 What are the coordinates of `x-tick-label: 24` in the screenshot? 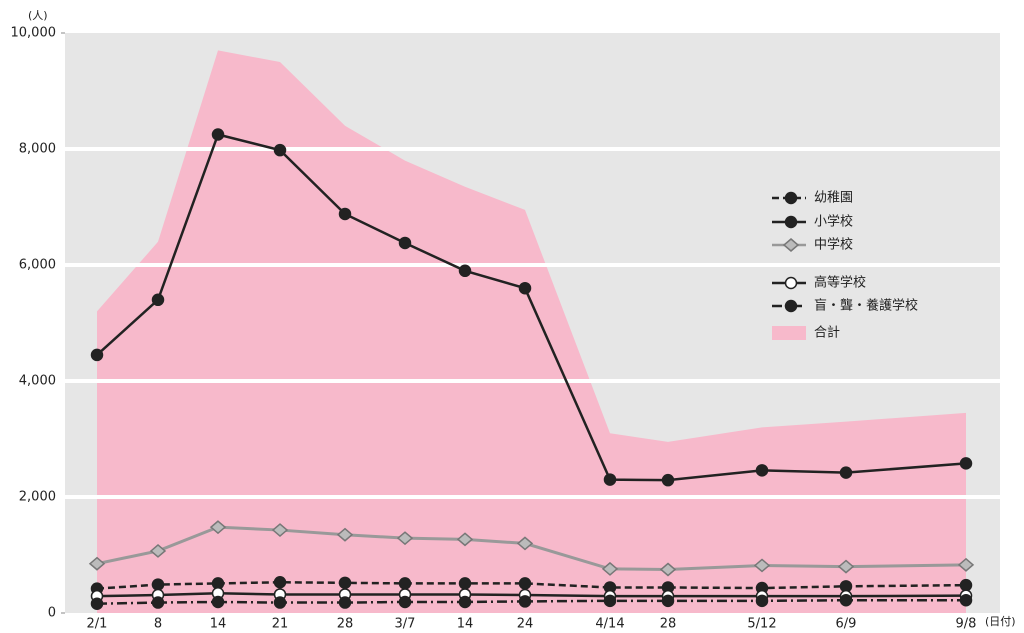 It's located at (525, 624).